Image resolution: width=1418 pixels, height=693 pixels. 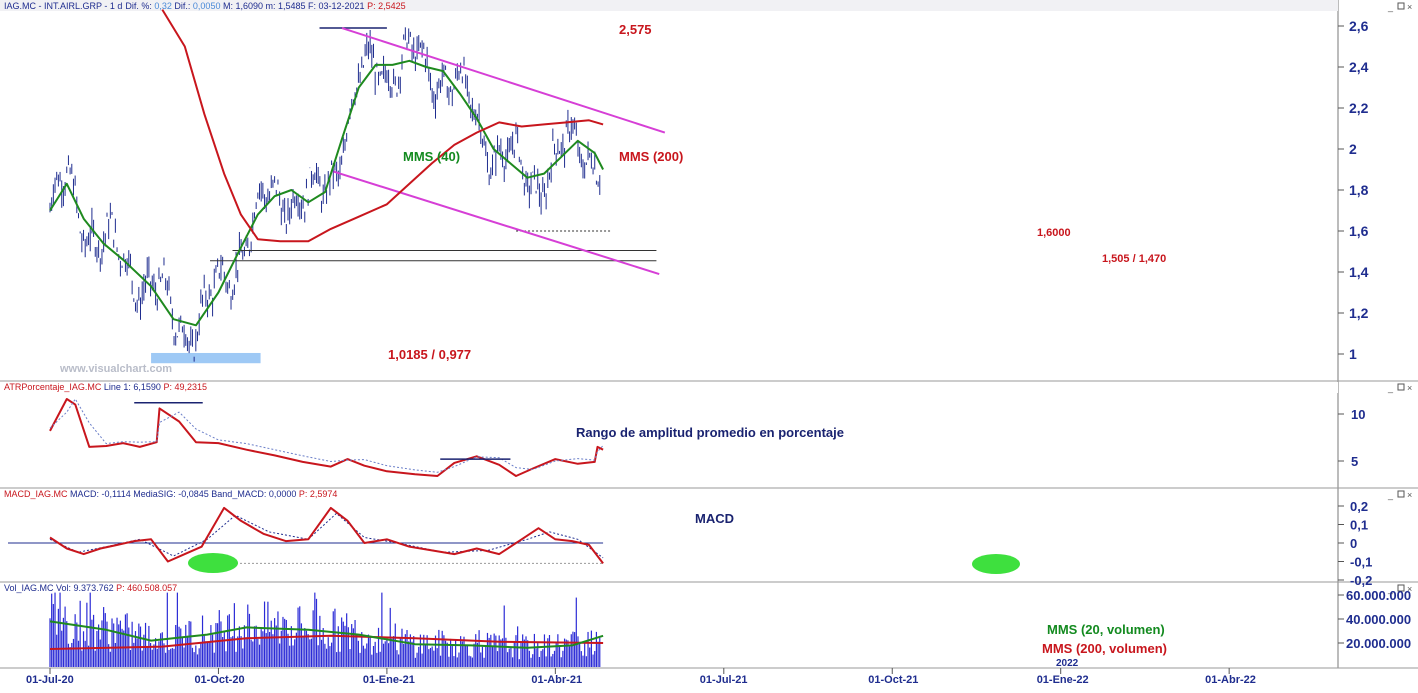 What do you see at coordinates (213, 563) in the screenshot?
I see `macd-oval-left` at bounding box center [213, 563].